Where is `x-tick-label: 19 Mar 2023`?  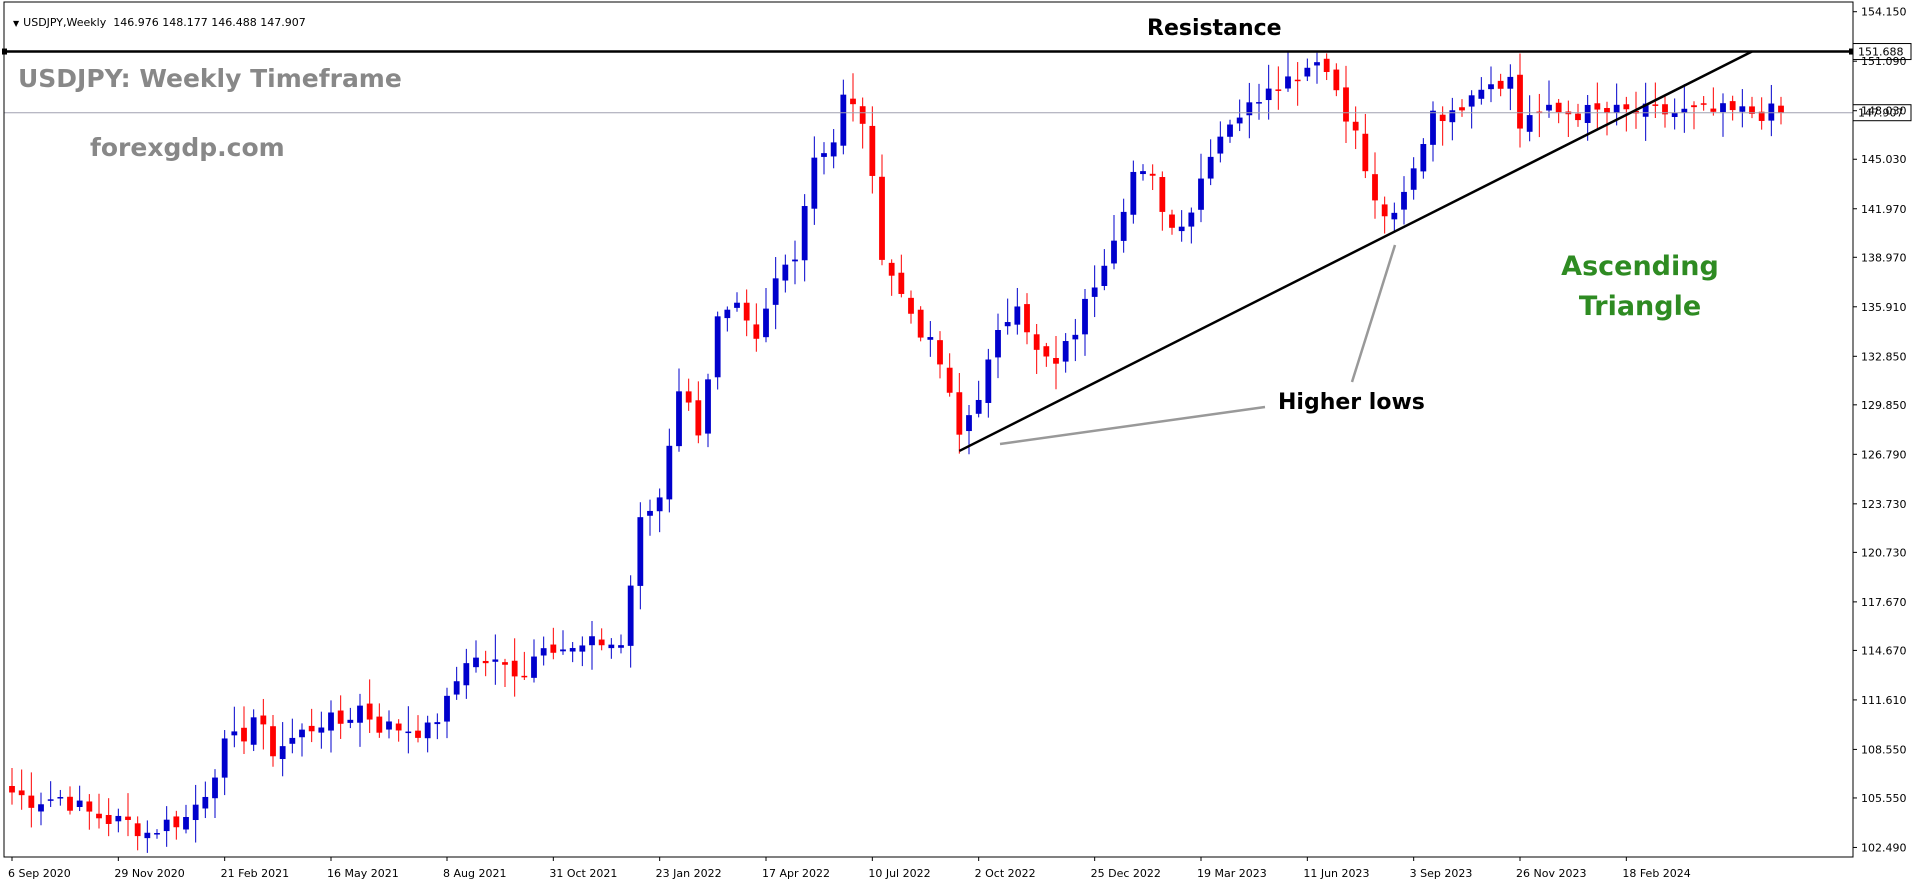 x-tick-label: 19 Mar 2023 is located at coordinates (1232, 873).